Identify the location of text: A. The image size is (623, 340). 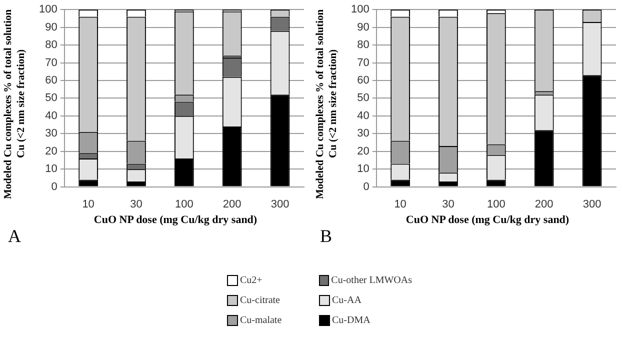
(14, 236).